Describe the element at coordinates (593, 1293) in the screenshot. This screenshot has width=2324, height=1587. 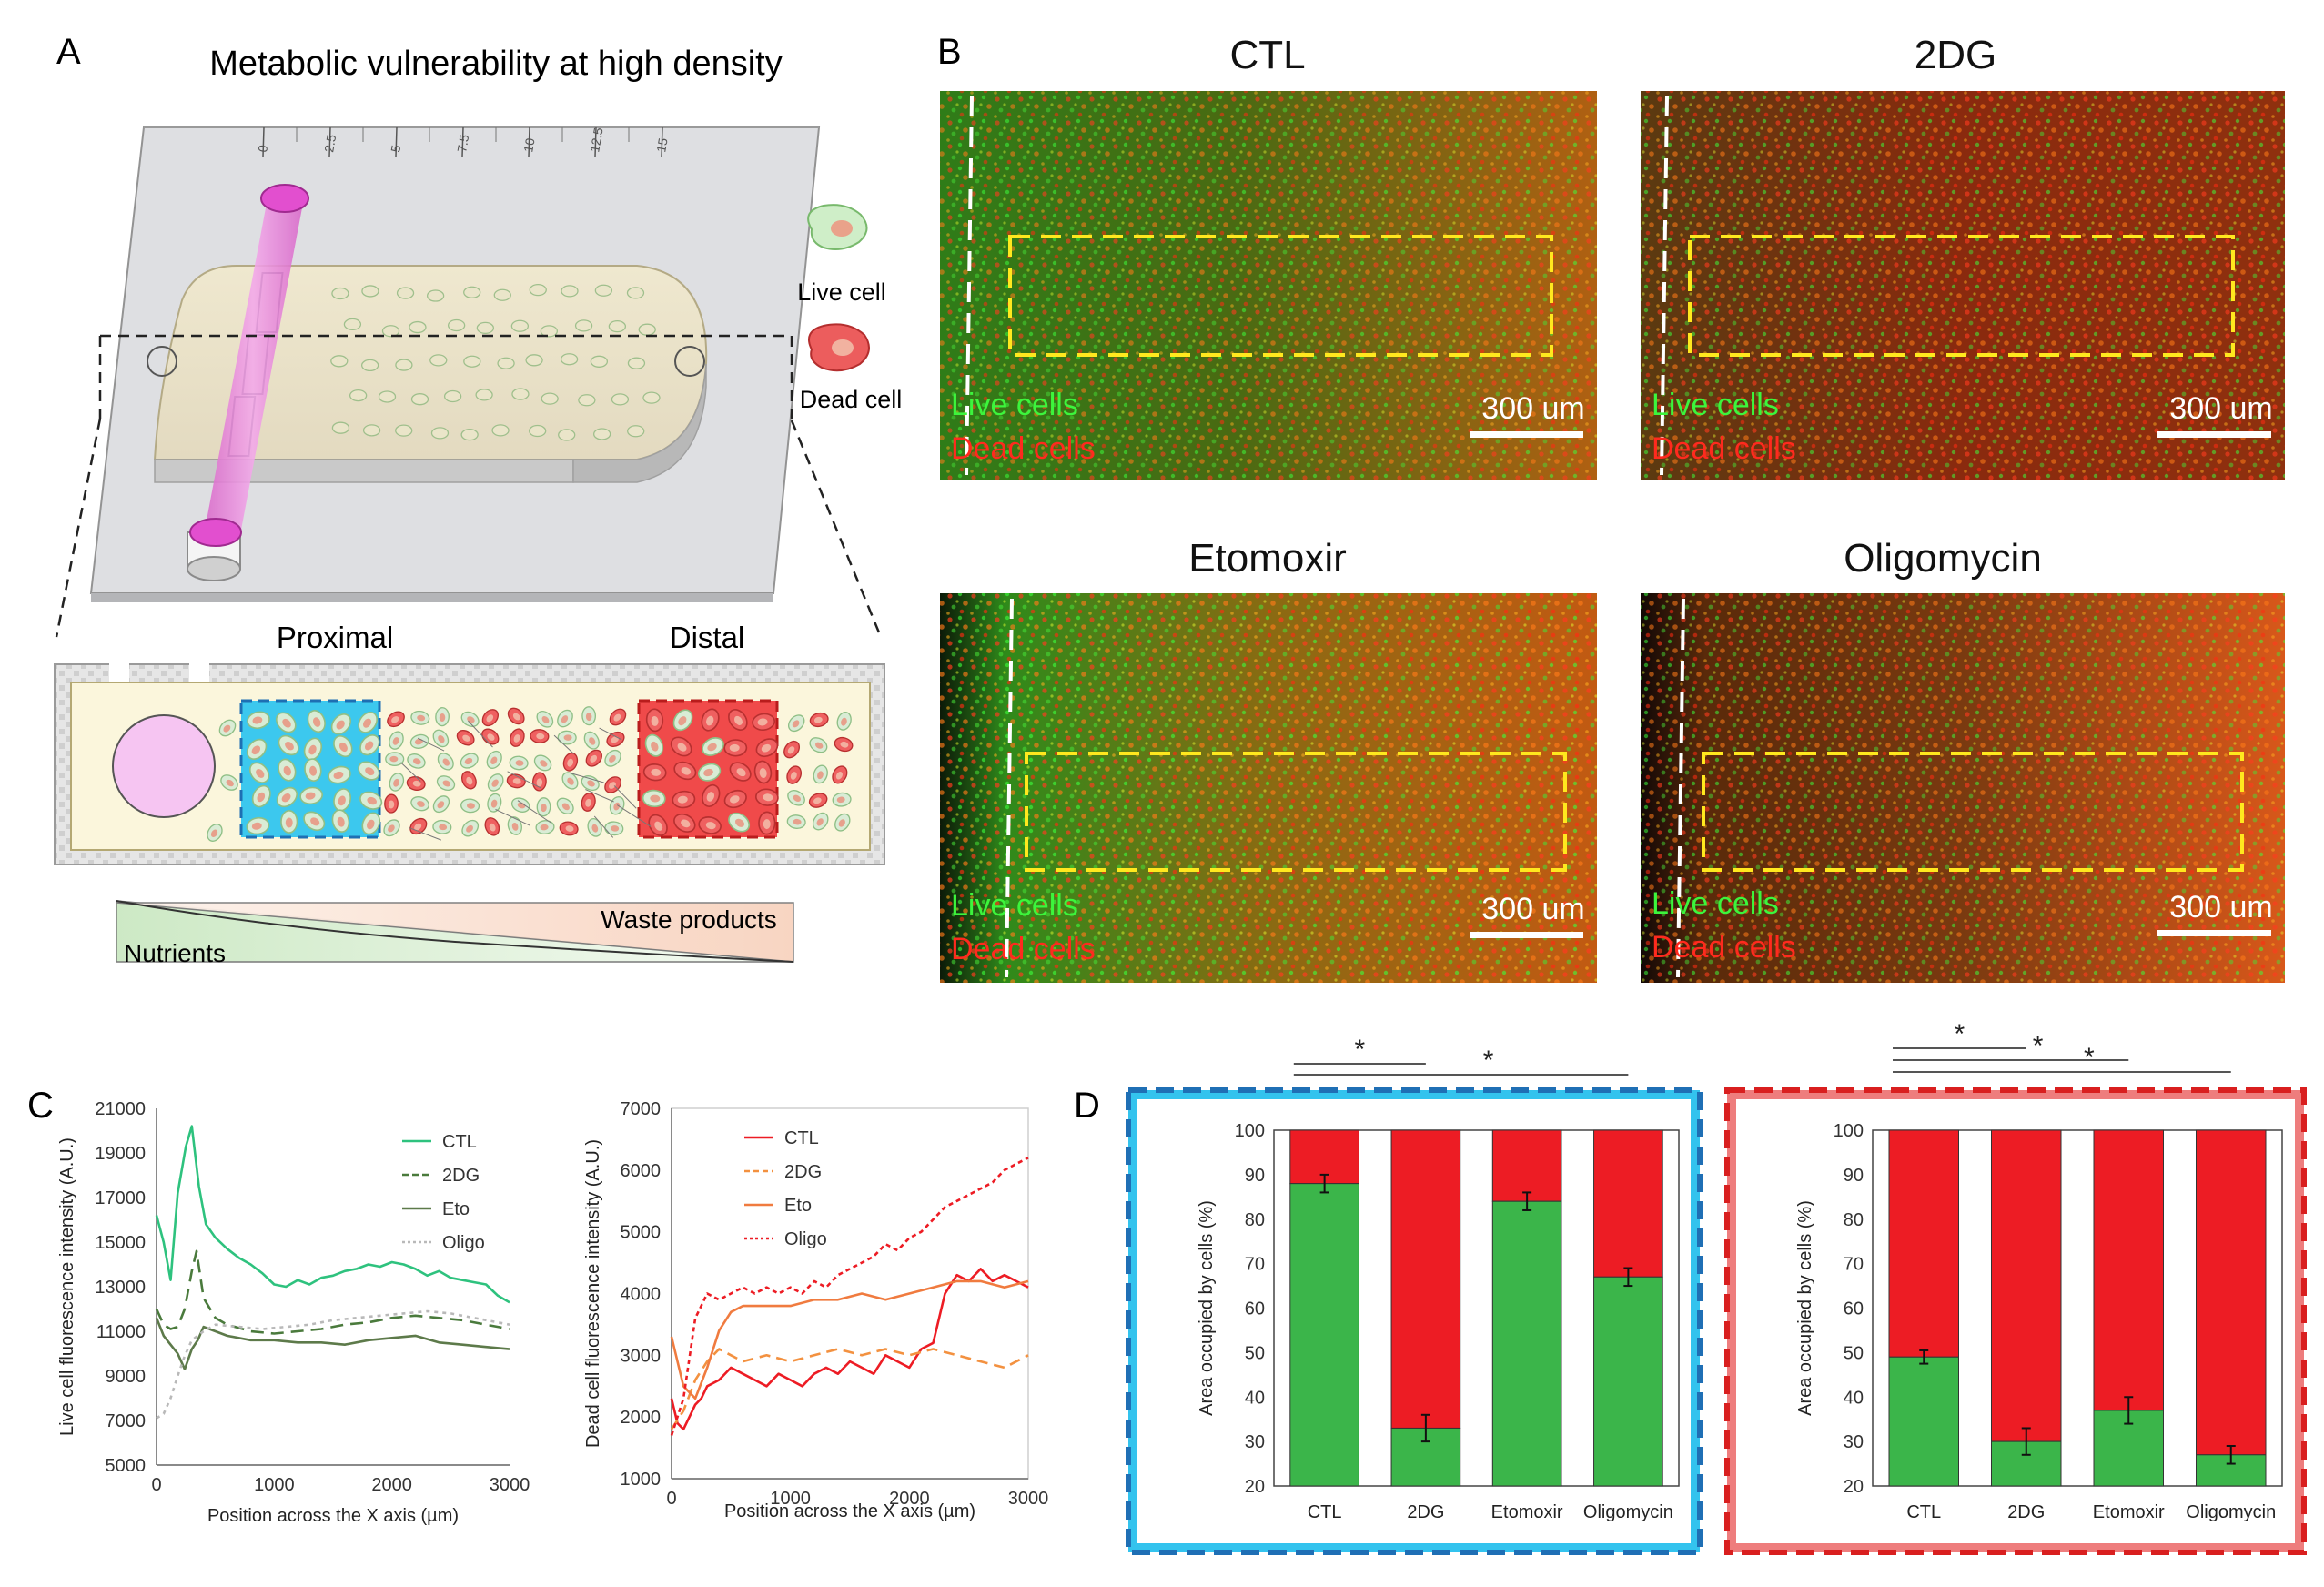
I see `y-axis-label: Dead cell fluorescence intensity (A.U.)` at that location.